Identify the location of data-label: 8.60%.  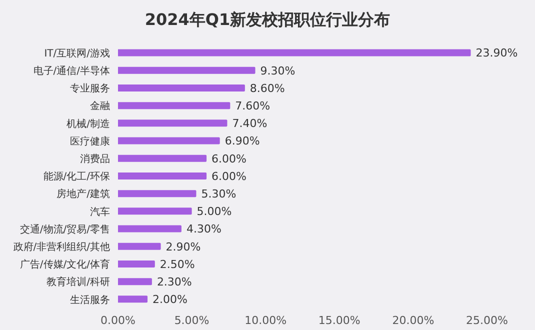
(267, 88).